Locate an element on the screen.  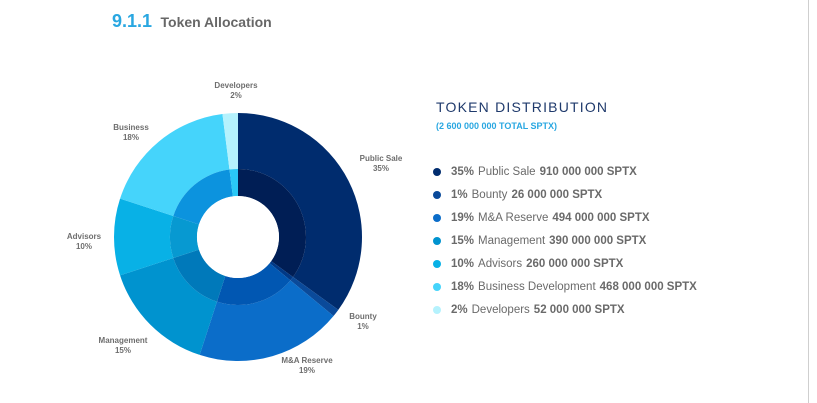
legend-item-developers: 2% Developers 52 000 000 SPTX is located at coordinates (565, 309).